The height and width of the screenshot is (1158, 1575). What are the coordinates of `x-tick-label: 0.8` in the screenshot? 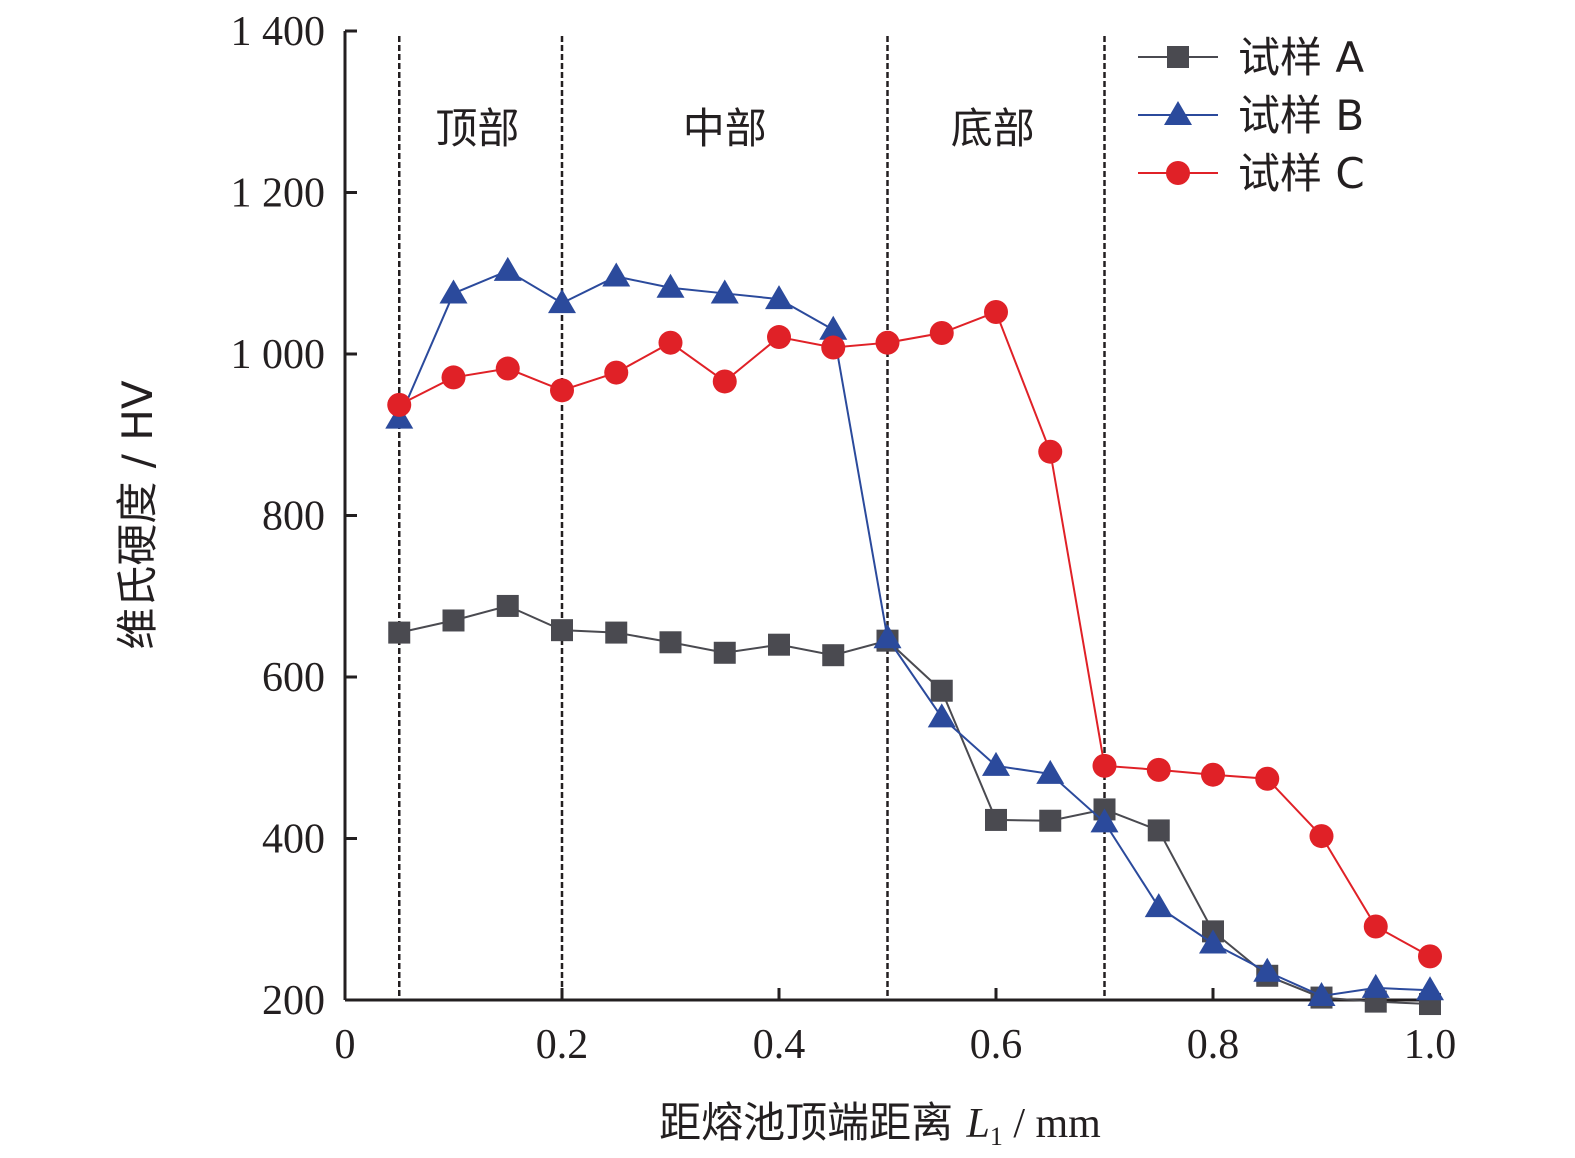 It's located at (1213, 1045).